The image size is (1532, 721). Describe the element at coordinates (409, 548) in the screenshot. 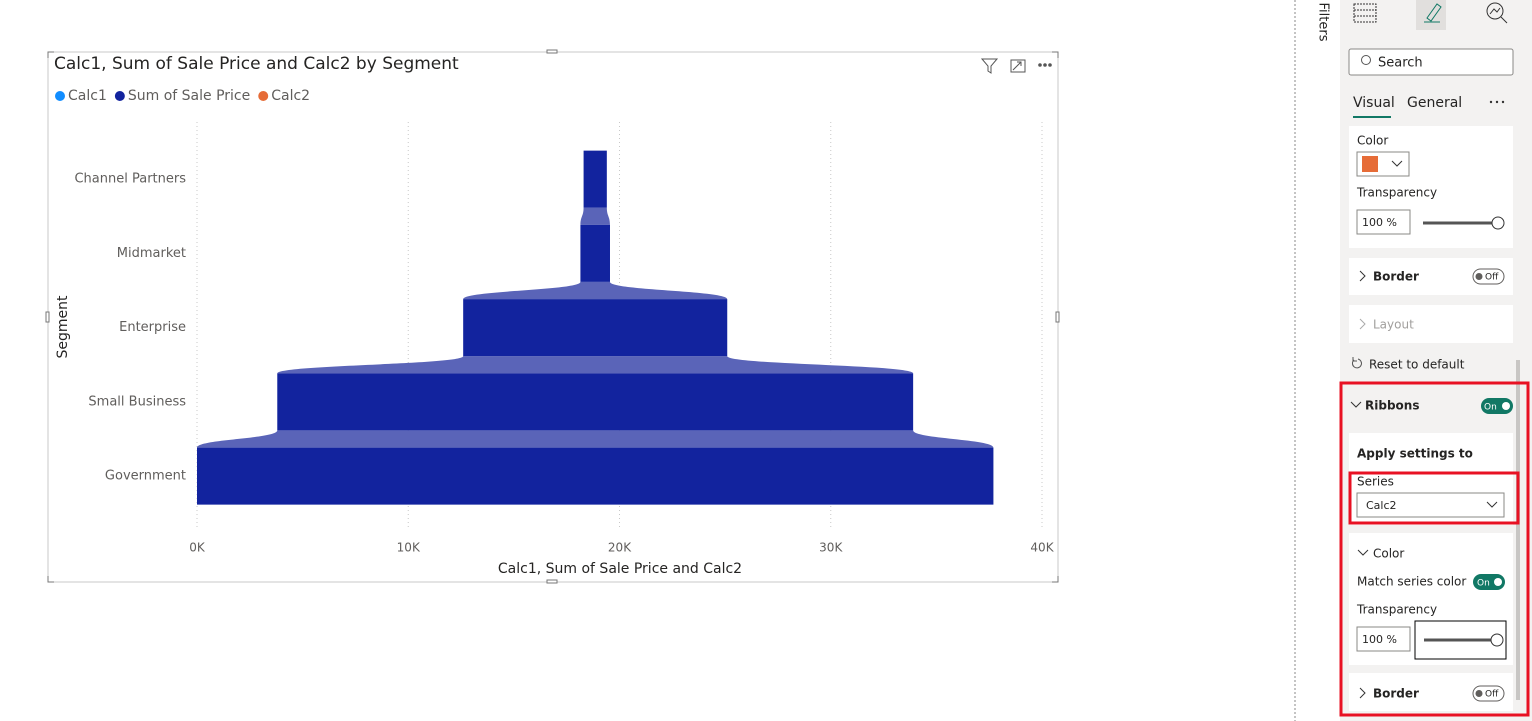

I see `x-tick-label: 10K` at that location.